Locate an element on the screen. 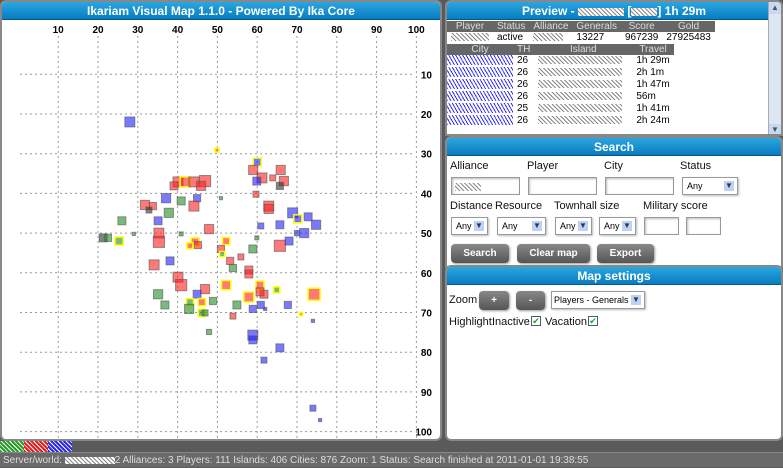 The height and width of the screenshot is (468, 783). zoom-in-button: + is located at coordinates (494, 300).